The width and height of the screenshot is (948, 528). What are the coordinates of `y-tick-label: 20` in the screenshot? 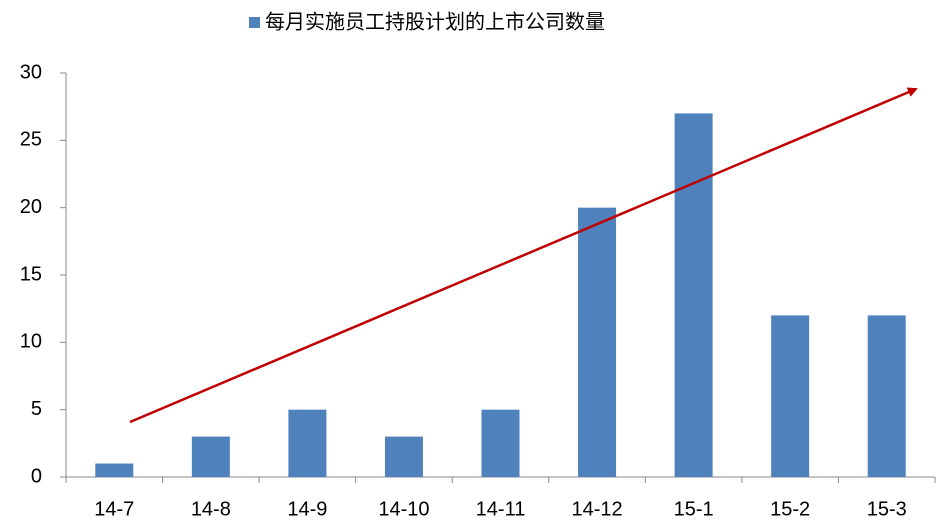 It's located at (31, 207).